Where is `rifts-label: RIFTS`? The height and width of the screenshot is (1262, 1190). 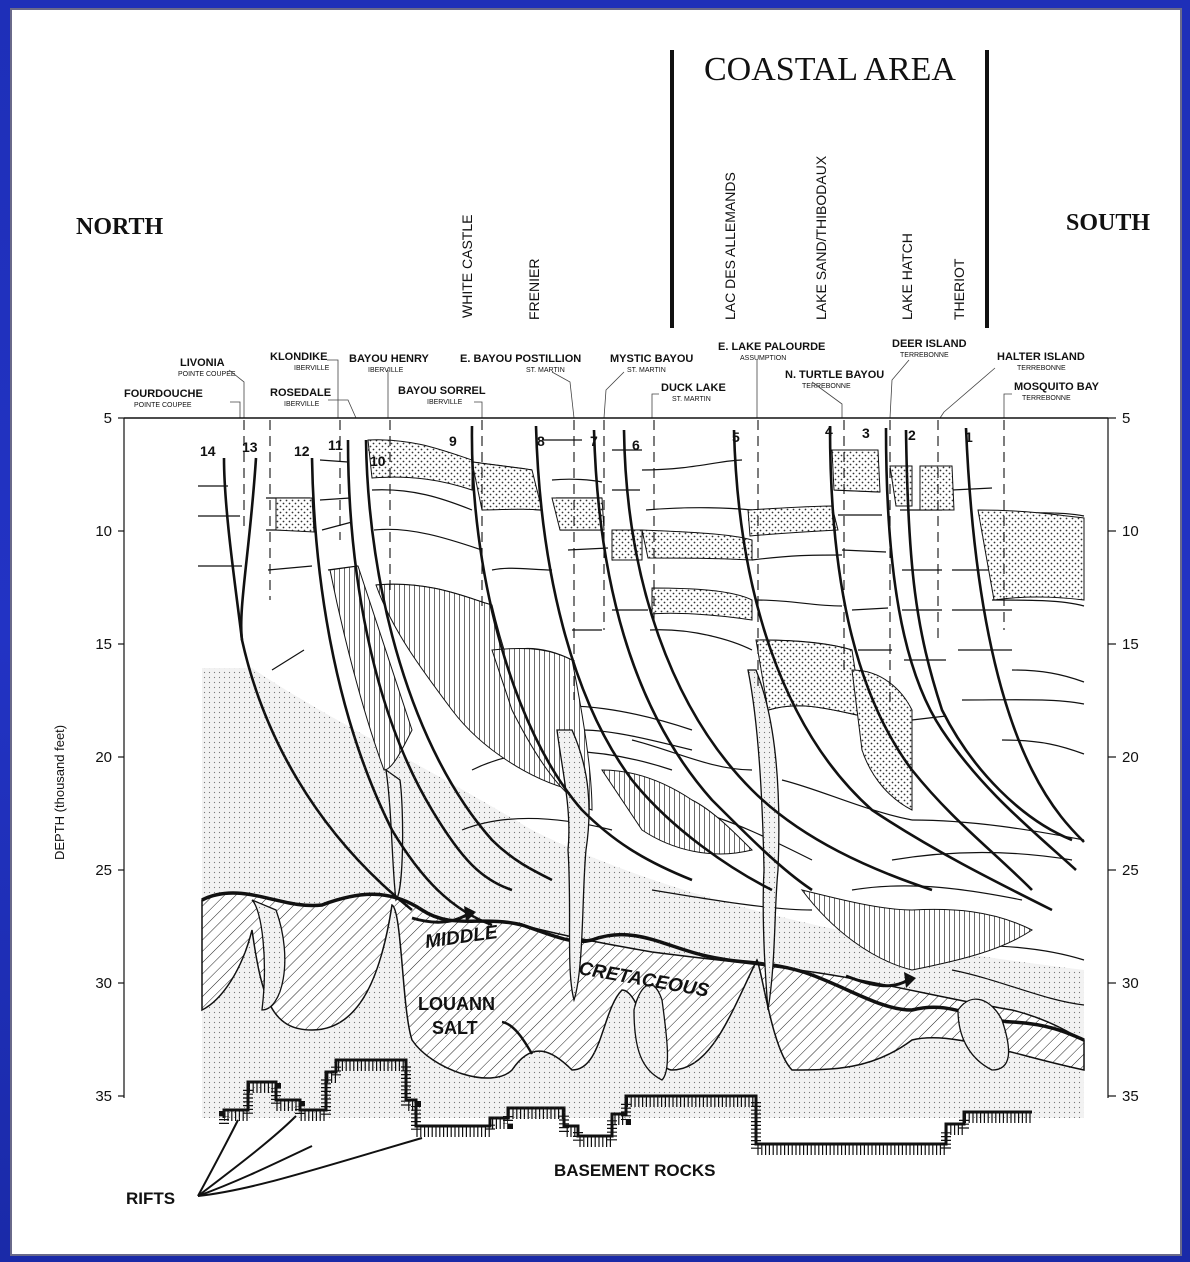
rifts-label: RIFTS is located at coordinates (150, 1198).